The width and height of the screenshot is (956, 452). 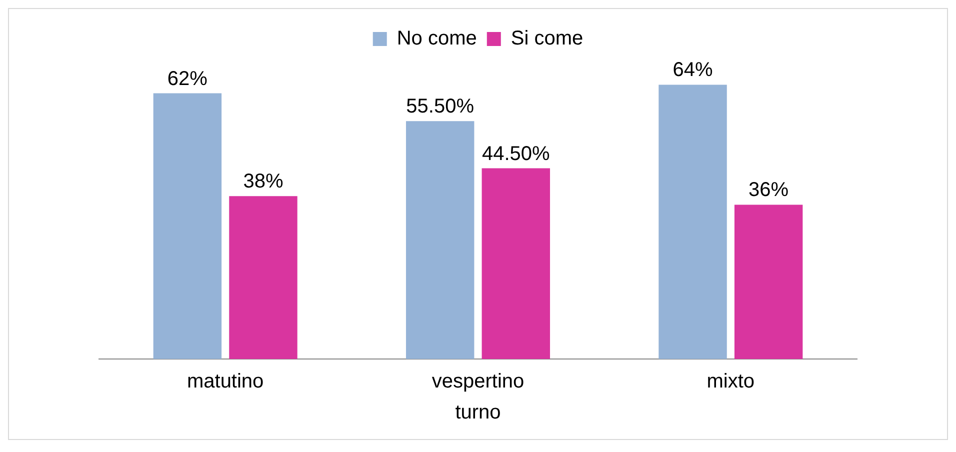 I want to click on x-tick-label: mixto, so click(x=730, y=381).